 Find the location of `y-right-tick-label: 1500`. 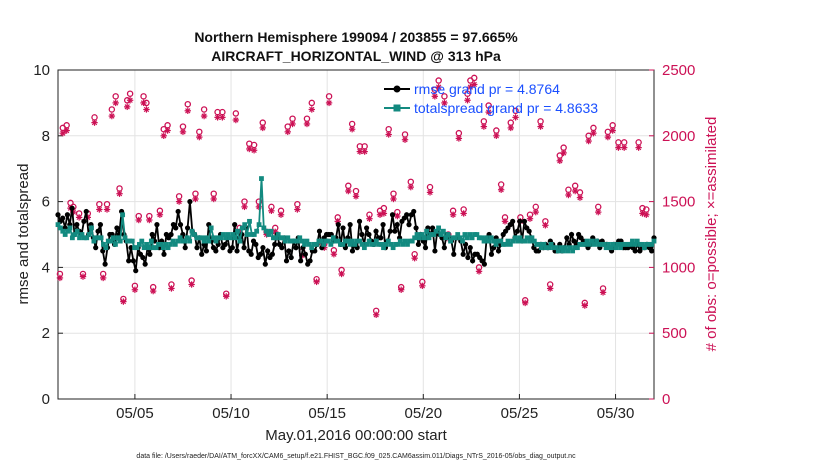

y-right-tick-label: 1500 is located at coordinates (678, 202).